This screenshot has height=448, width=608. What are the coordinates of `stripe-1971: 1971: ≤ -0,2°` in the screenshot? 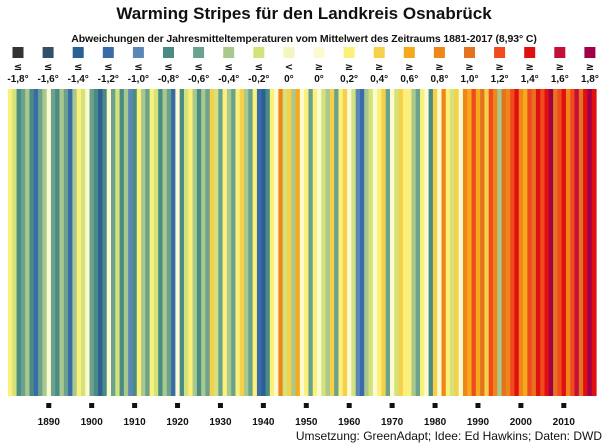 It's located at (397, 242).